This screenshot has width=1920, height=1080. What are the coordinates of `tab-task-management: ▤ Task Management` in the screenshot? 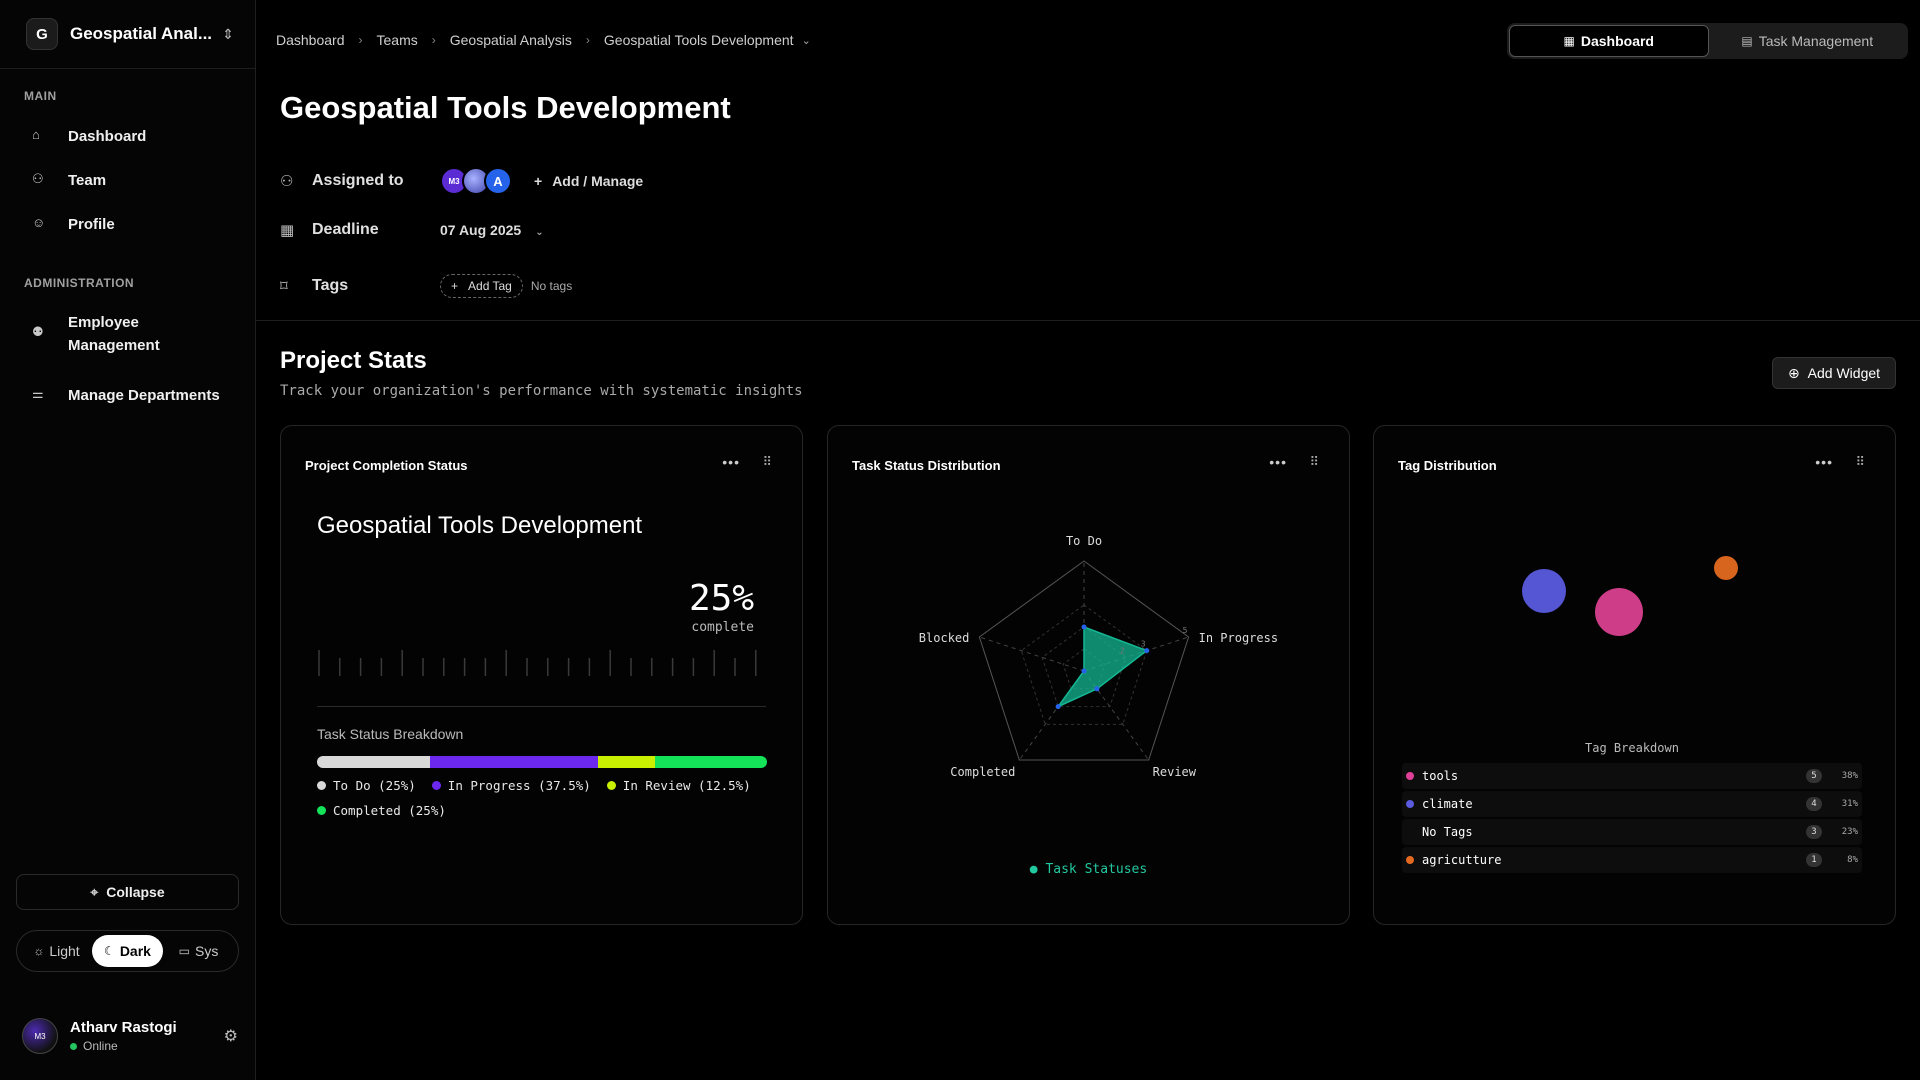 It's located at (1808, 41).